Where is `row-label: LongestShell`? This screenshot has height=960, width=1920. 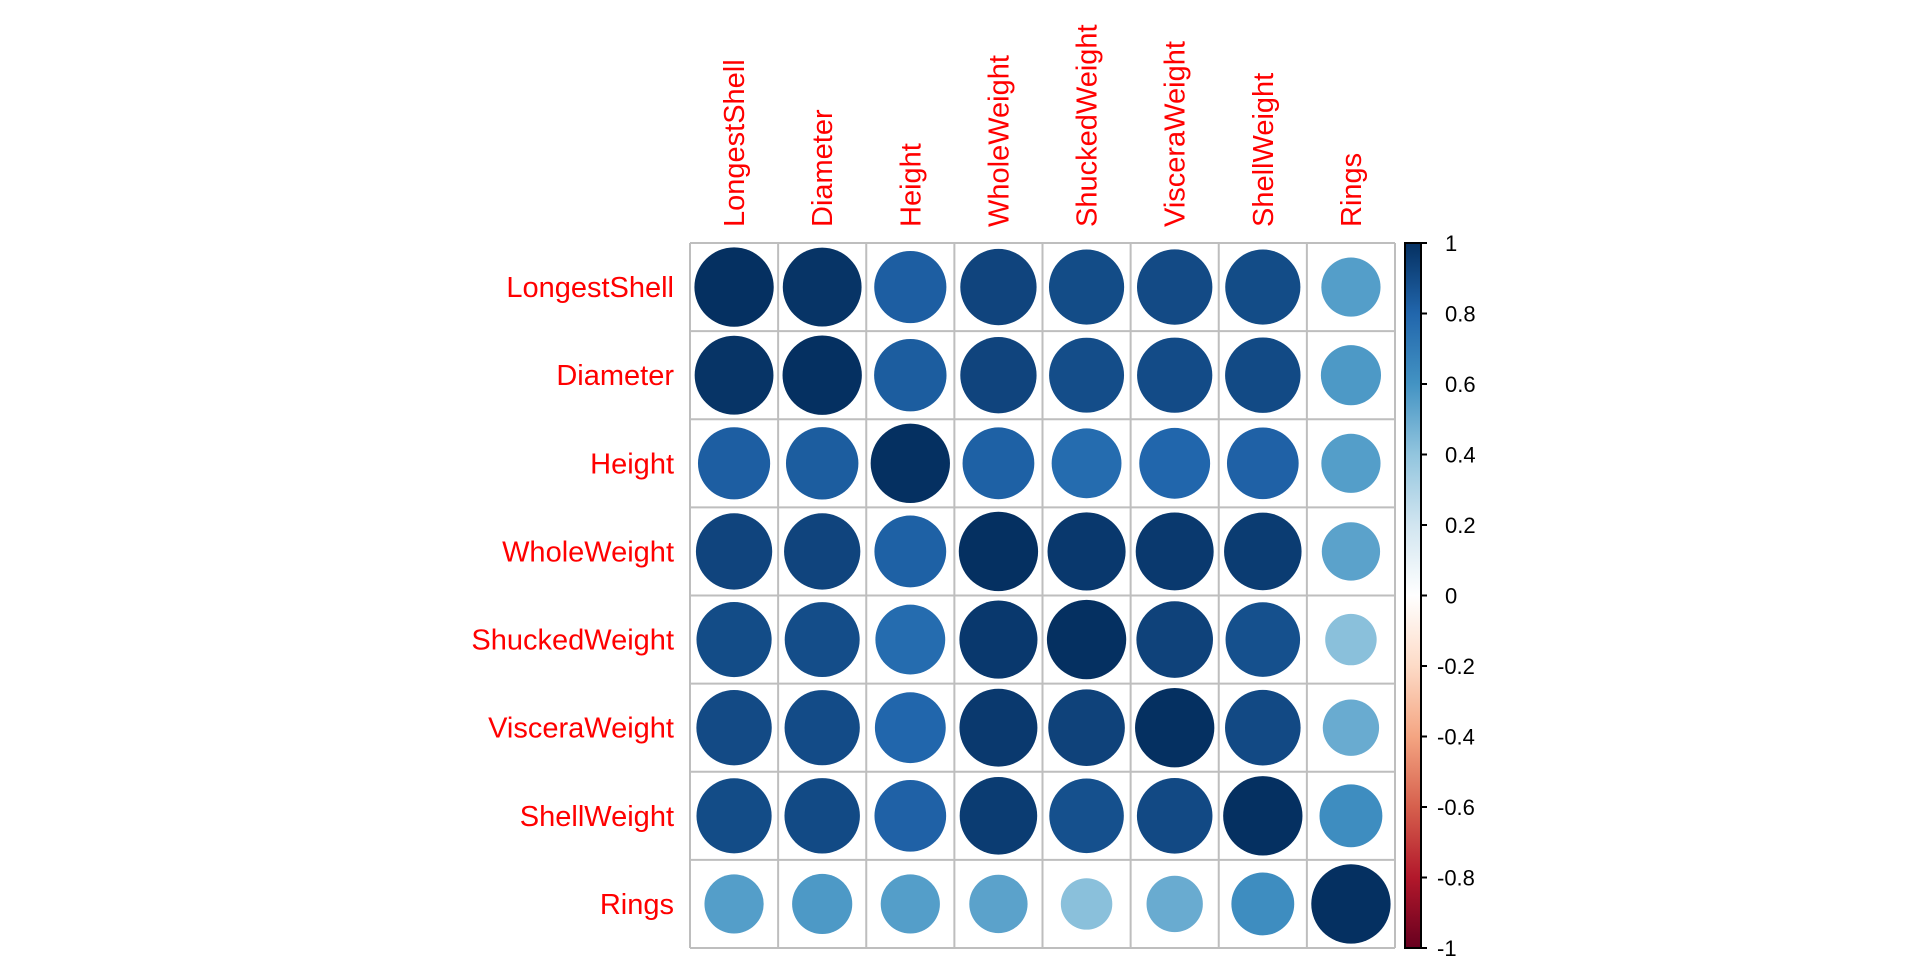
row-label: LongestShell is located at coordinates (590, 288).